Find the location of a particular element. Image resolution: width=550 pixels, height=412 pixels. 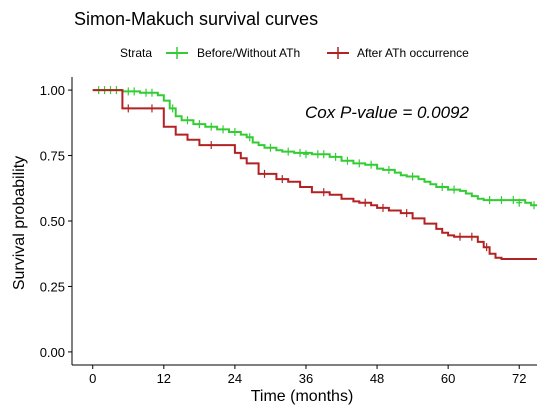

legend-title: Strata is located at coordinates (136, 53).